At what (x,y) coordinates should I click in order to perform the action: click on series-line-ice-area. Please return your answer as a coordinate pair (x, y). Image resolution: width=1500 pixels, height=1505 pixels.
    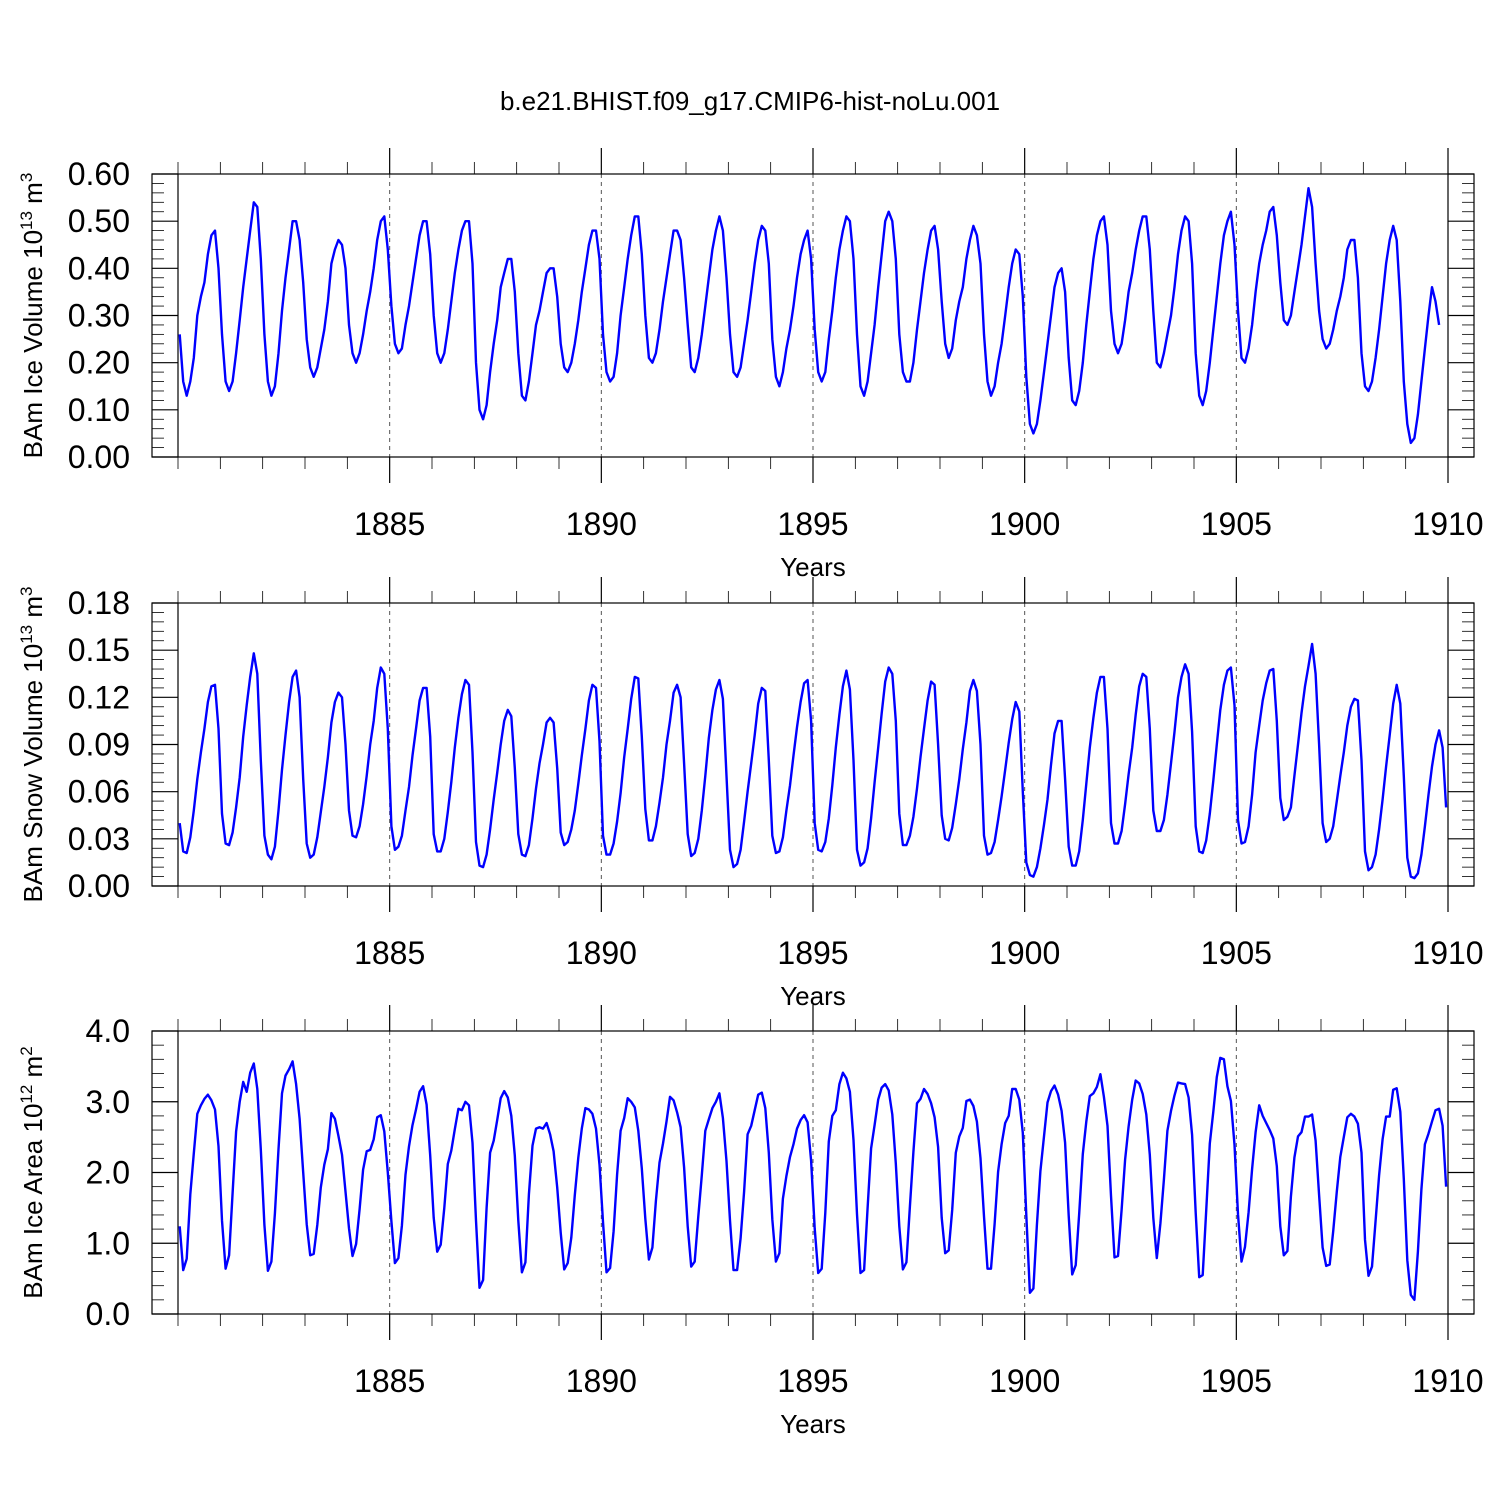
    Looking at the image, I should click on (813, 1179).